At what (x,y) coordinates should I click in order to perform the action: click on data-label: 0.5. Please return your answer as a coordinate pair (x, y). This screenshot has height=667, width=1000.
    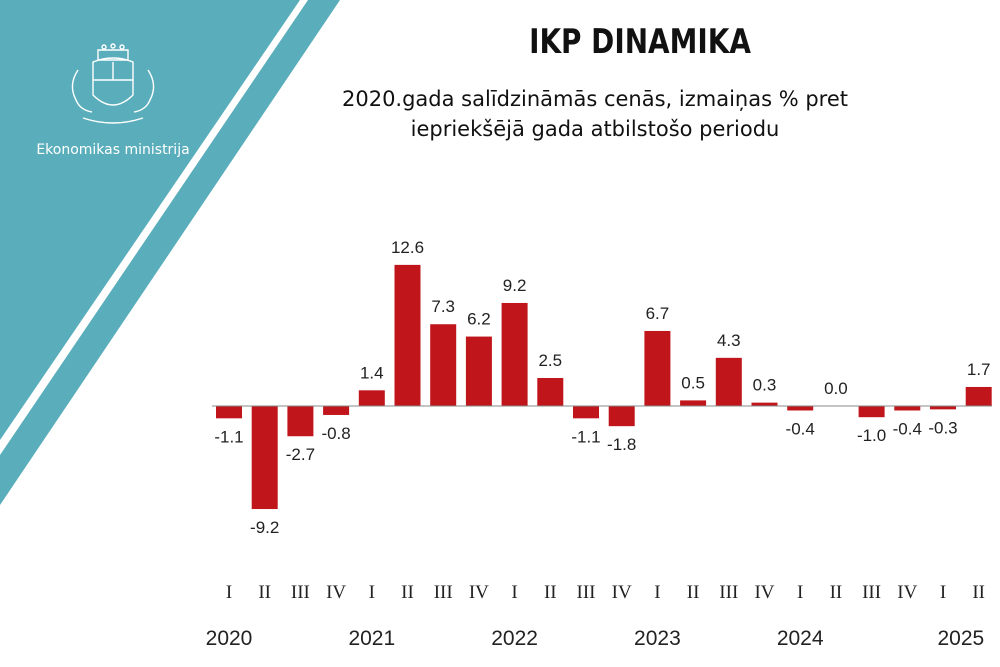
    Looking at the image, I should click on (693, 382).